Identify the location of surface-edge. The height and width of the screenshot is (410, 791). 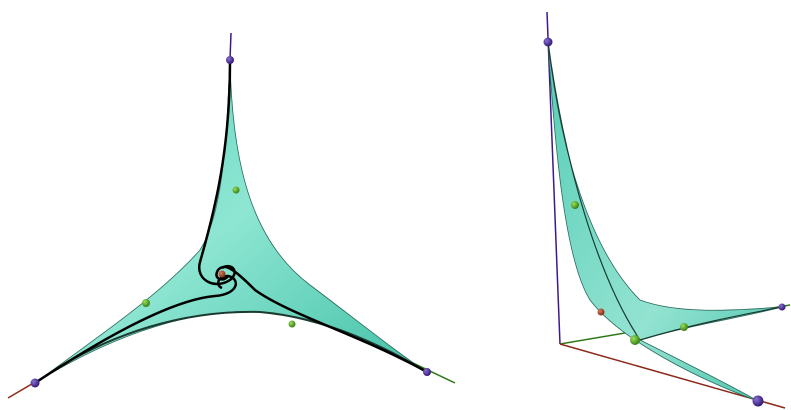
(231, 347).